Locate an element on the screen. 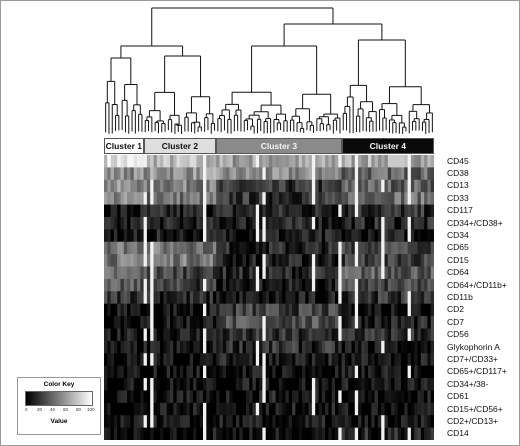 This screenshot has width=520, height=446. color-key-tick: 20 is located at coordinates (40, 409).